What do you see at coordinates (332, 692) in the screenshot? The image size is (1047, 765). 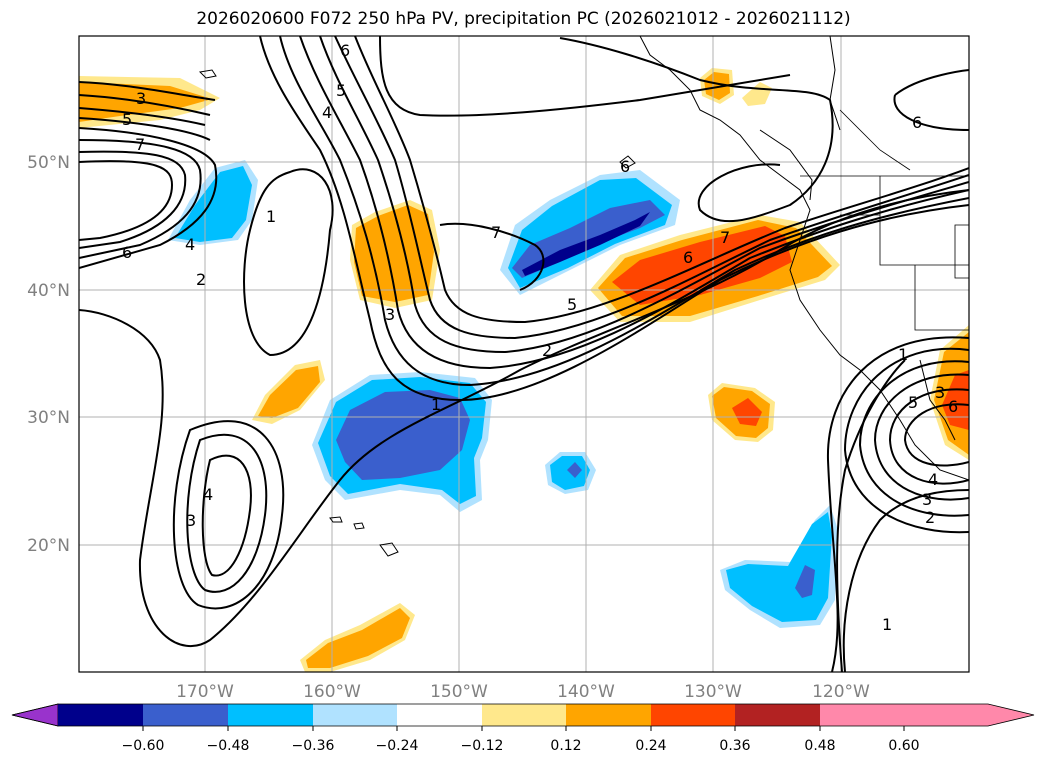 I see `lon-label: 160°W` at bounding box center [332, 692].